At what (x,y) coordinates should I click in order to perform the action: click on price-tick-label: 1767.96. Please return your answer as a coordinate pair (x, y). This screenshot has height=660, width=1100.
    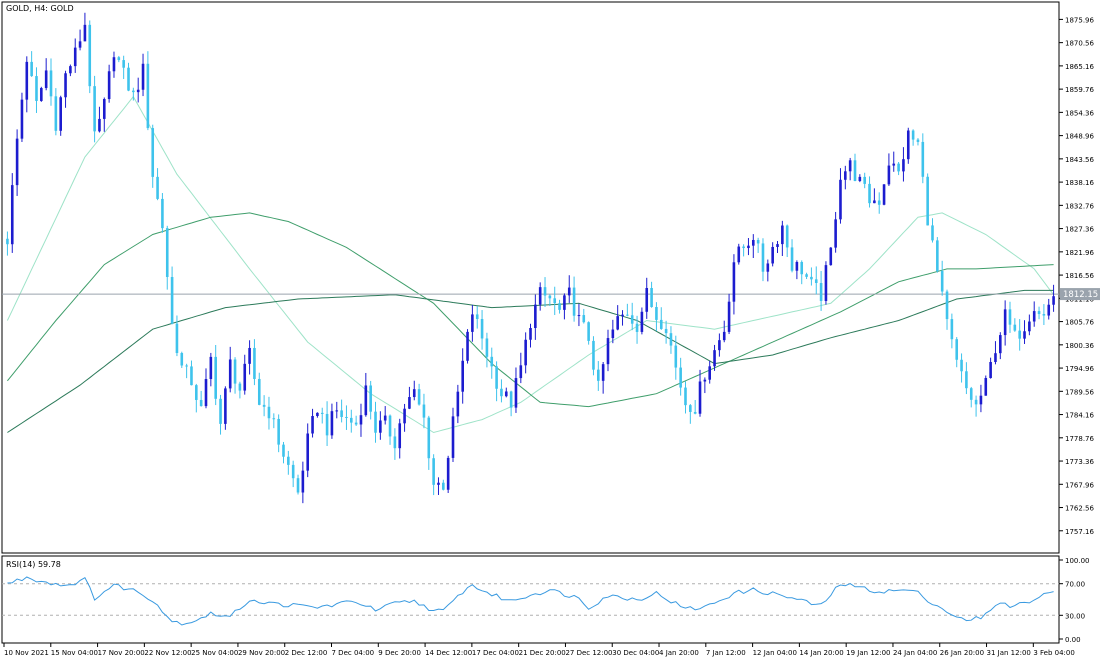
    Looking at the image, I should click on (1079, 485).